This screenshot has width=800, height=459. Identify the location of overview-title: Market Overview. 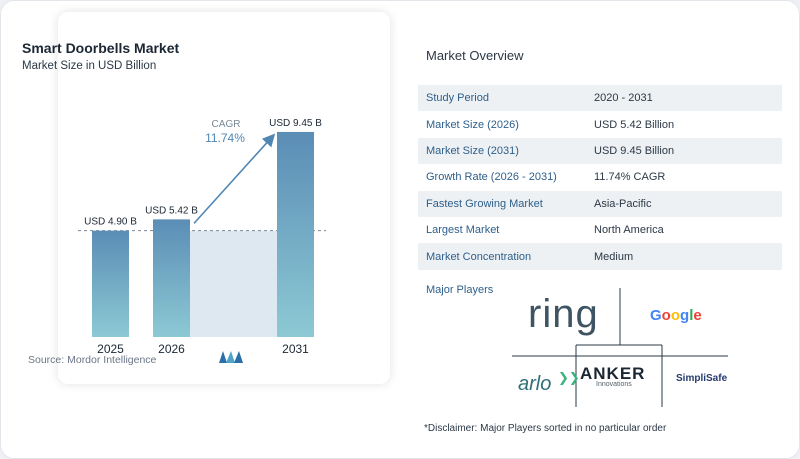
(475, 55).